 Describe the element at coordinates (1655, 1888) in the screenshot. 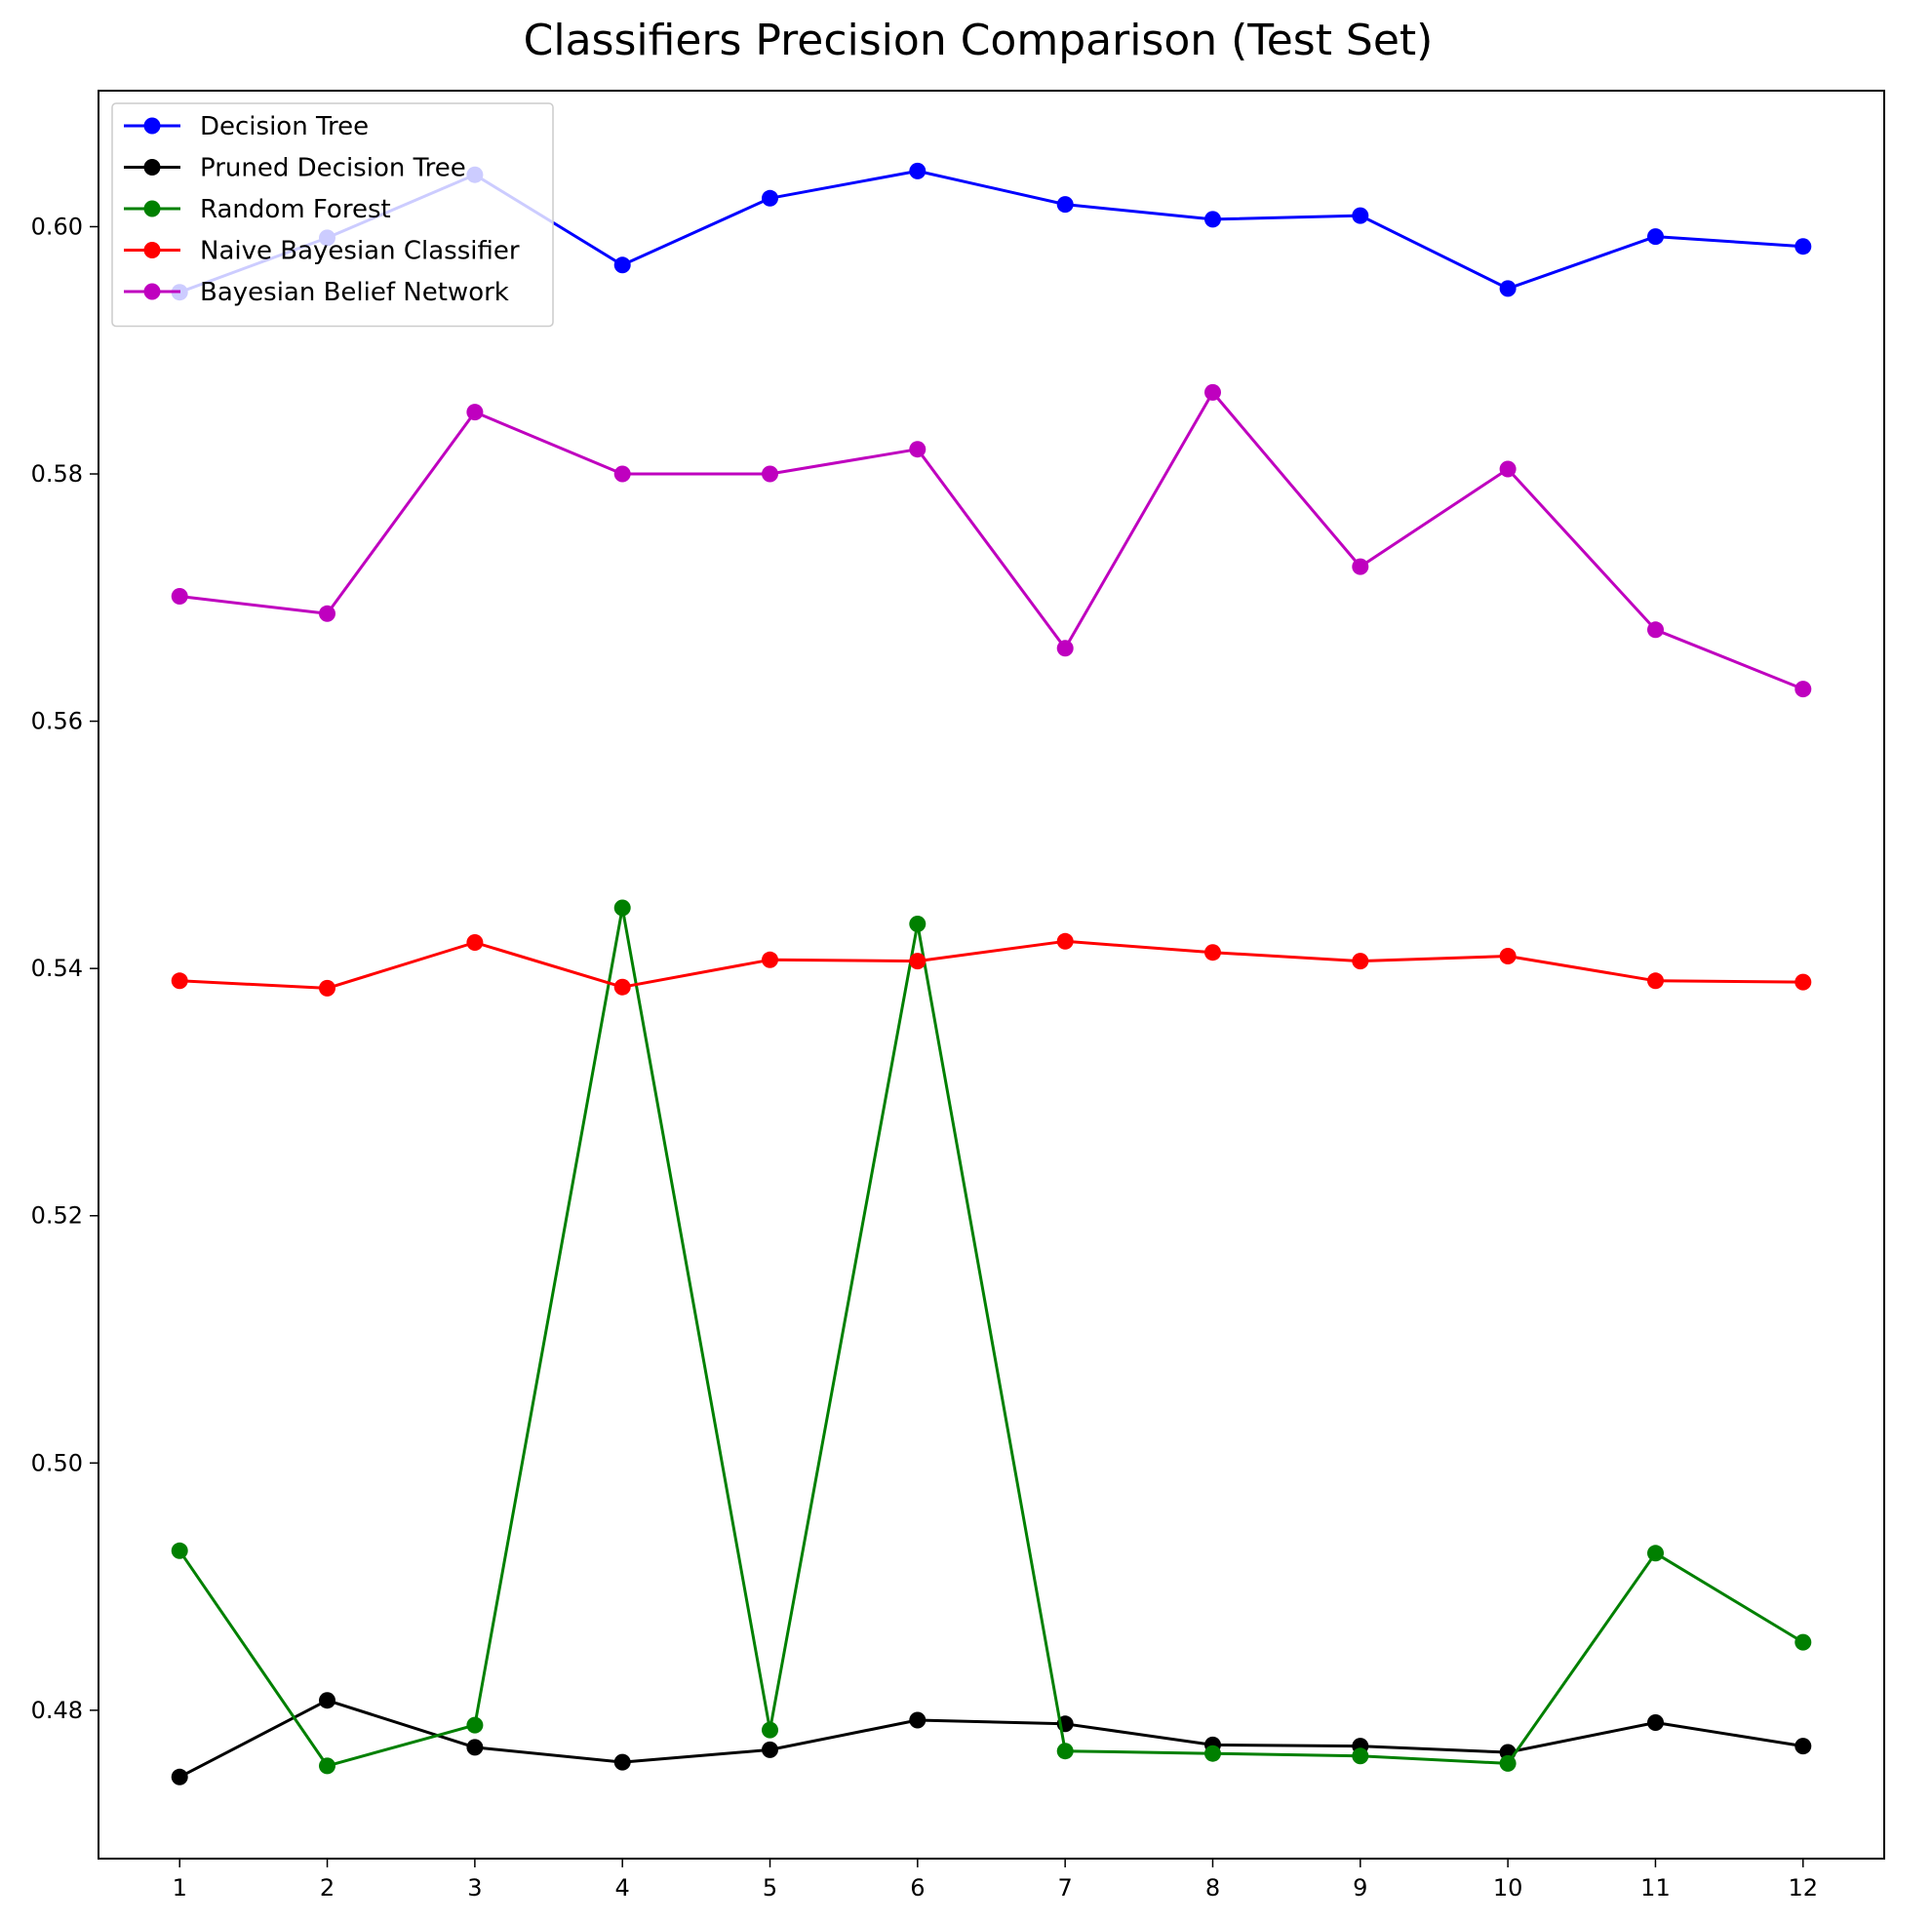

I see `x-tick-label: 11` at that location.